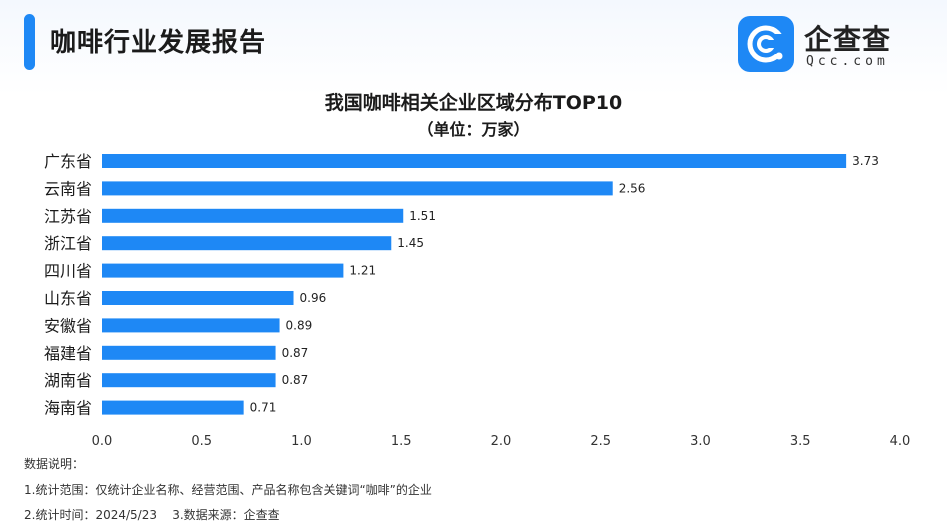  I want to click on logo-name: 企查查, so click(848, 39).